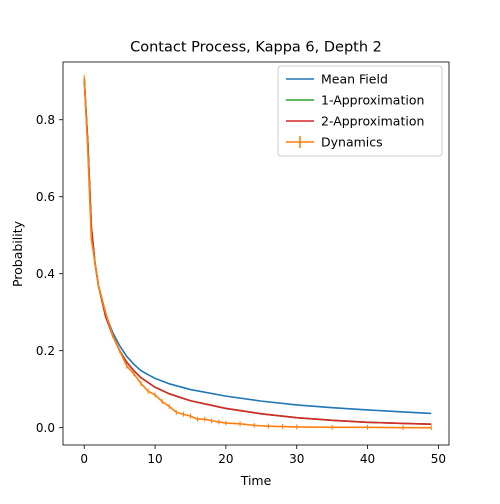  Describe the element at coordinates (256, 48) in the screenshot. I see `chart-title: Contact Process, Kappa 6, Depth 2` at that location.